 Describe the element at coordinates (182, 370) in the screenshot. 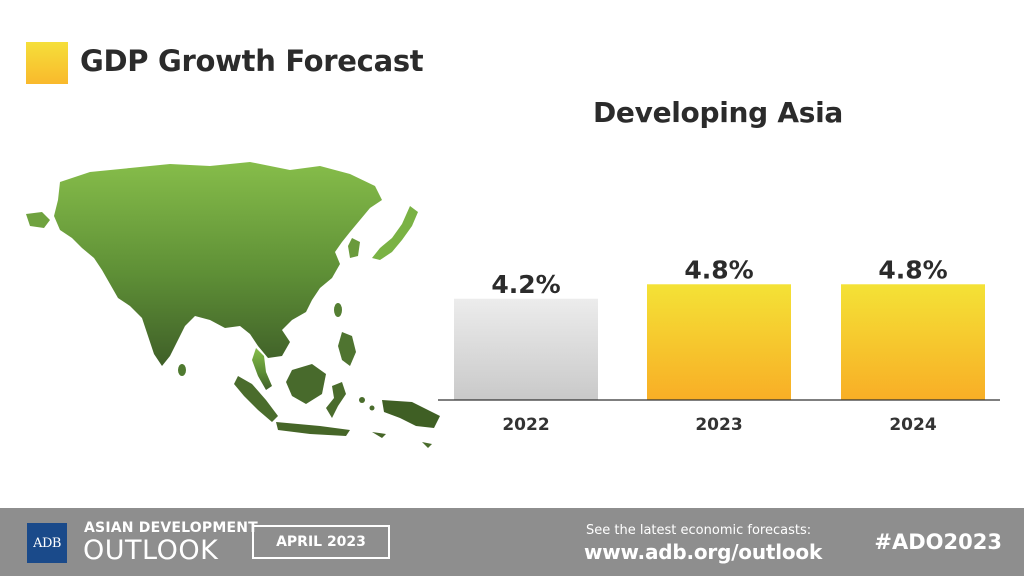

I see `sri-lanka-shape` at that location.